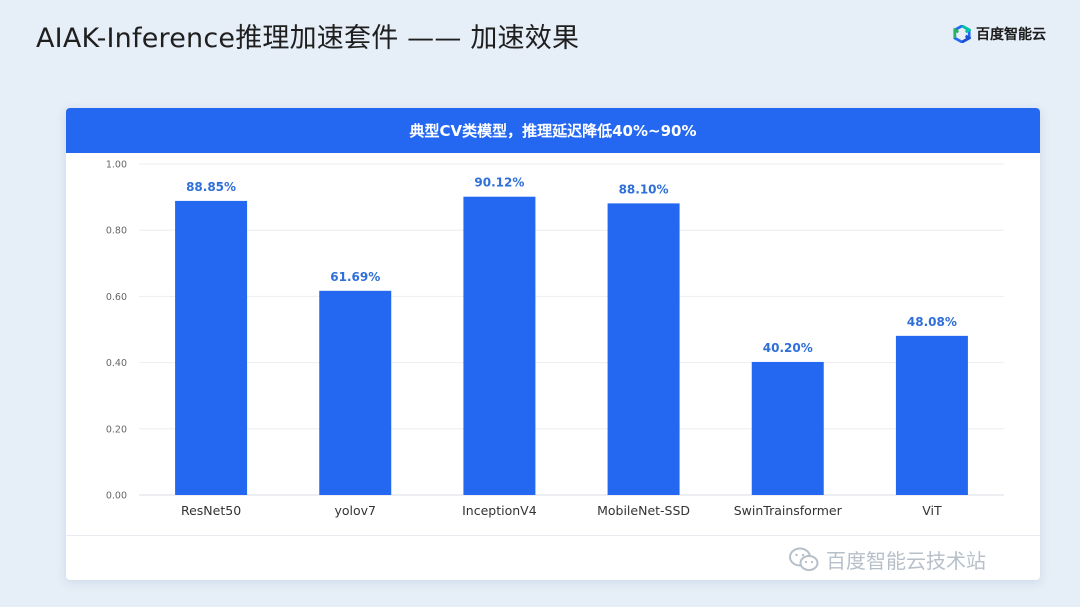 Image resolution: width=1080 pixels, height=607 pixels. What do you see at coordinates (211, 510) in the screenshot?
I see `x-tick-label: ResNet50` at bounding box center [211, 510].